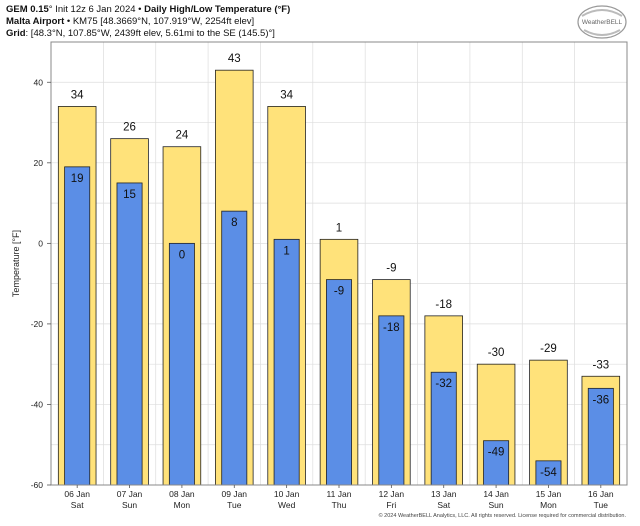  I want to click on low-value-label: 19, so click(77, 179).